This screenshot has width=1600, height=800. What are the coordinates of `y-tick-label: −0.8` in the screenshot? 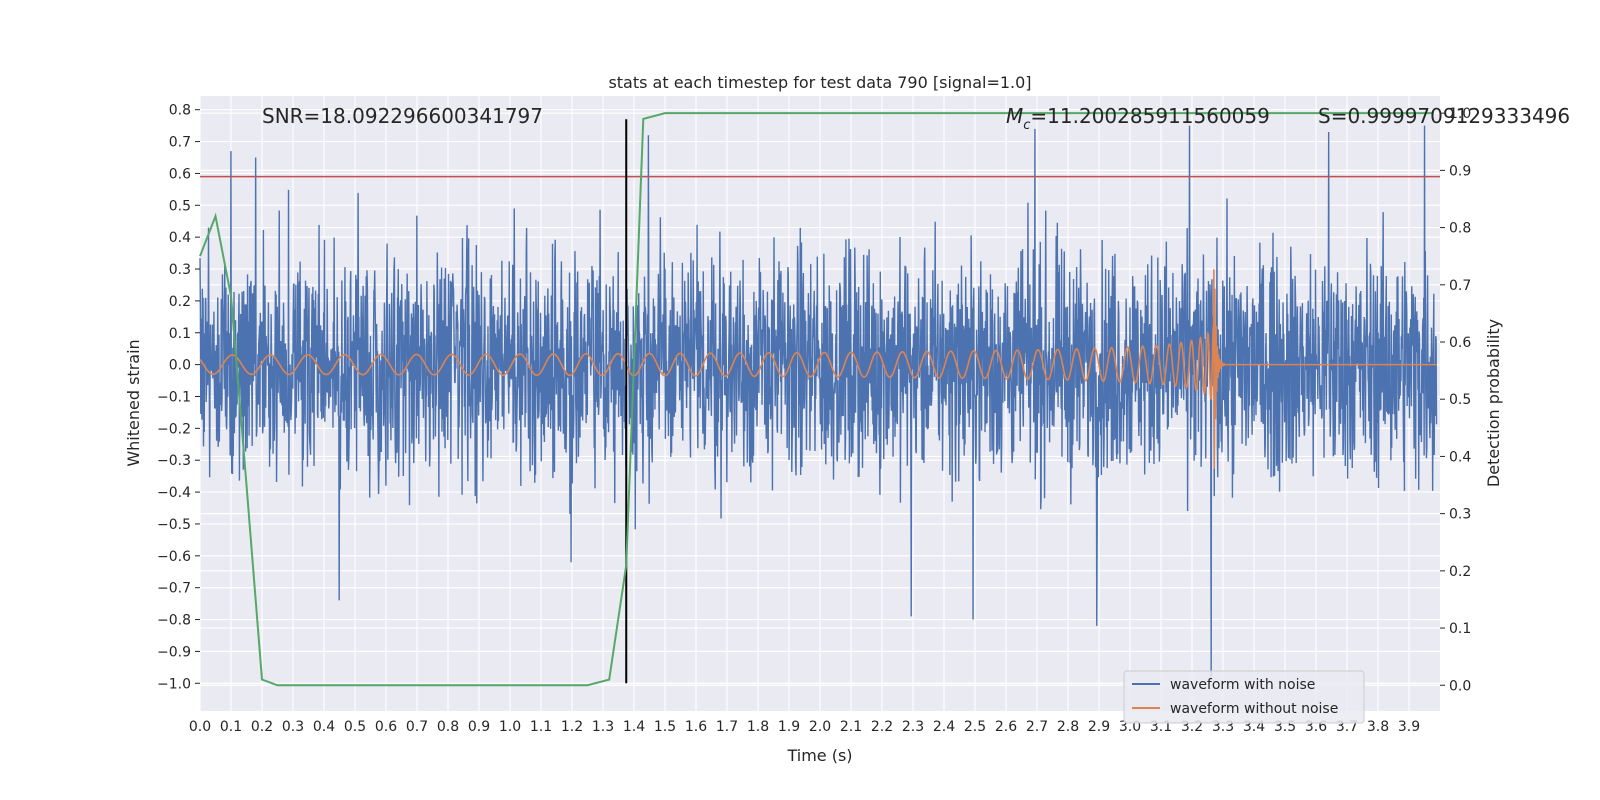 It's located at (174, 621).